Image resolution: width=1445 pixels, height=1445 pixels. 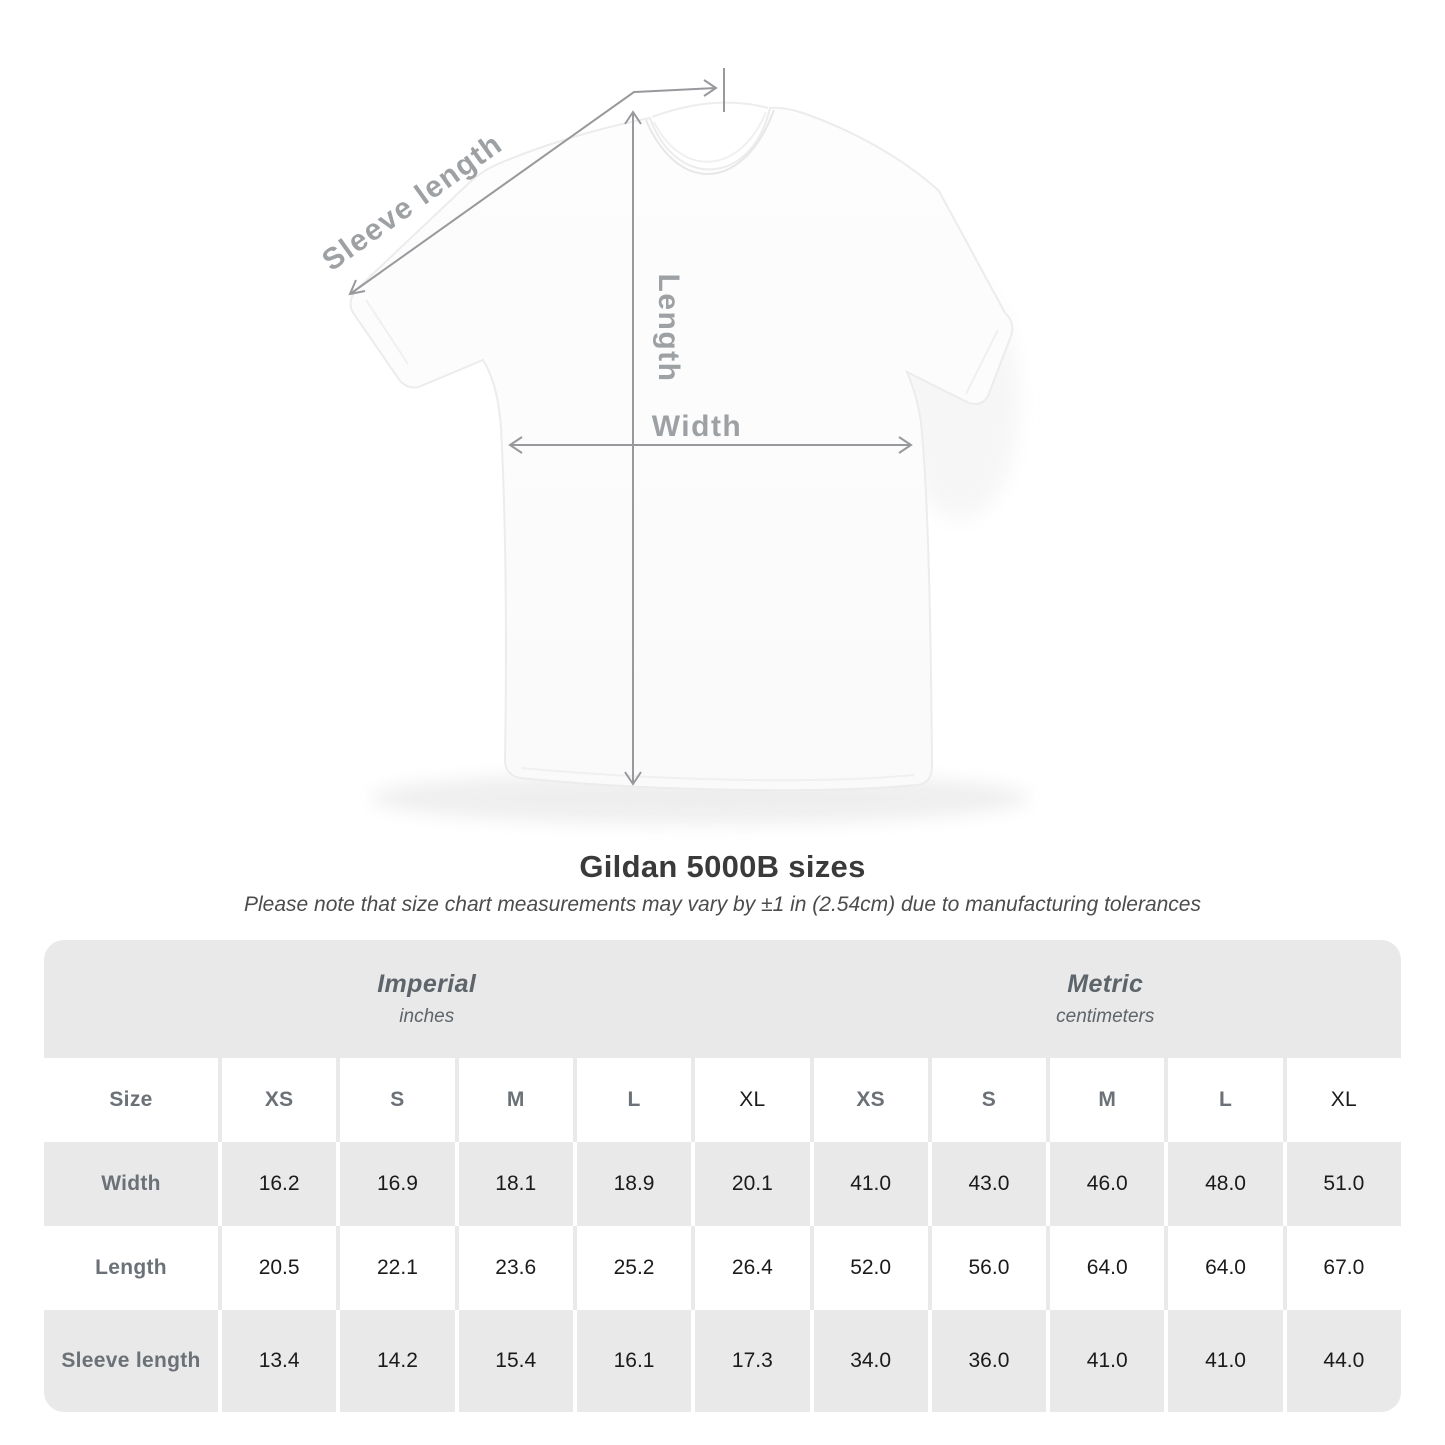 I want to click on header-cell-metric-l: L, so click(x=1223, y=1100).